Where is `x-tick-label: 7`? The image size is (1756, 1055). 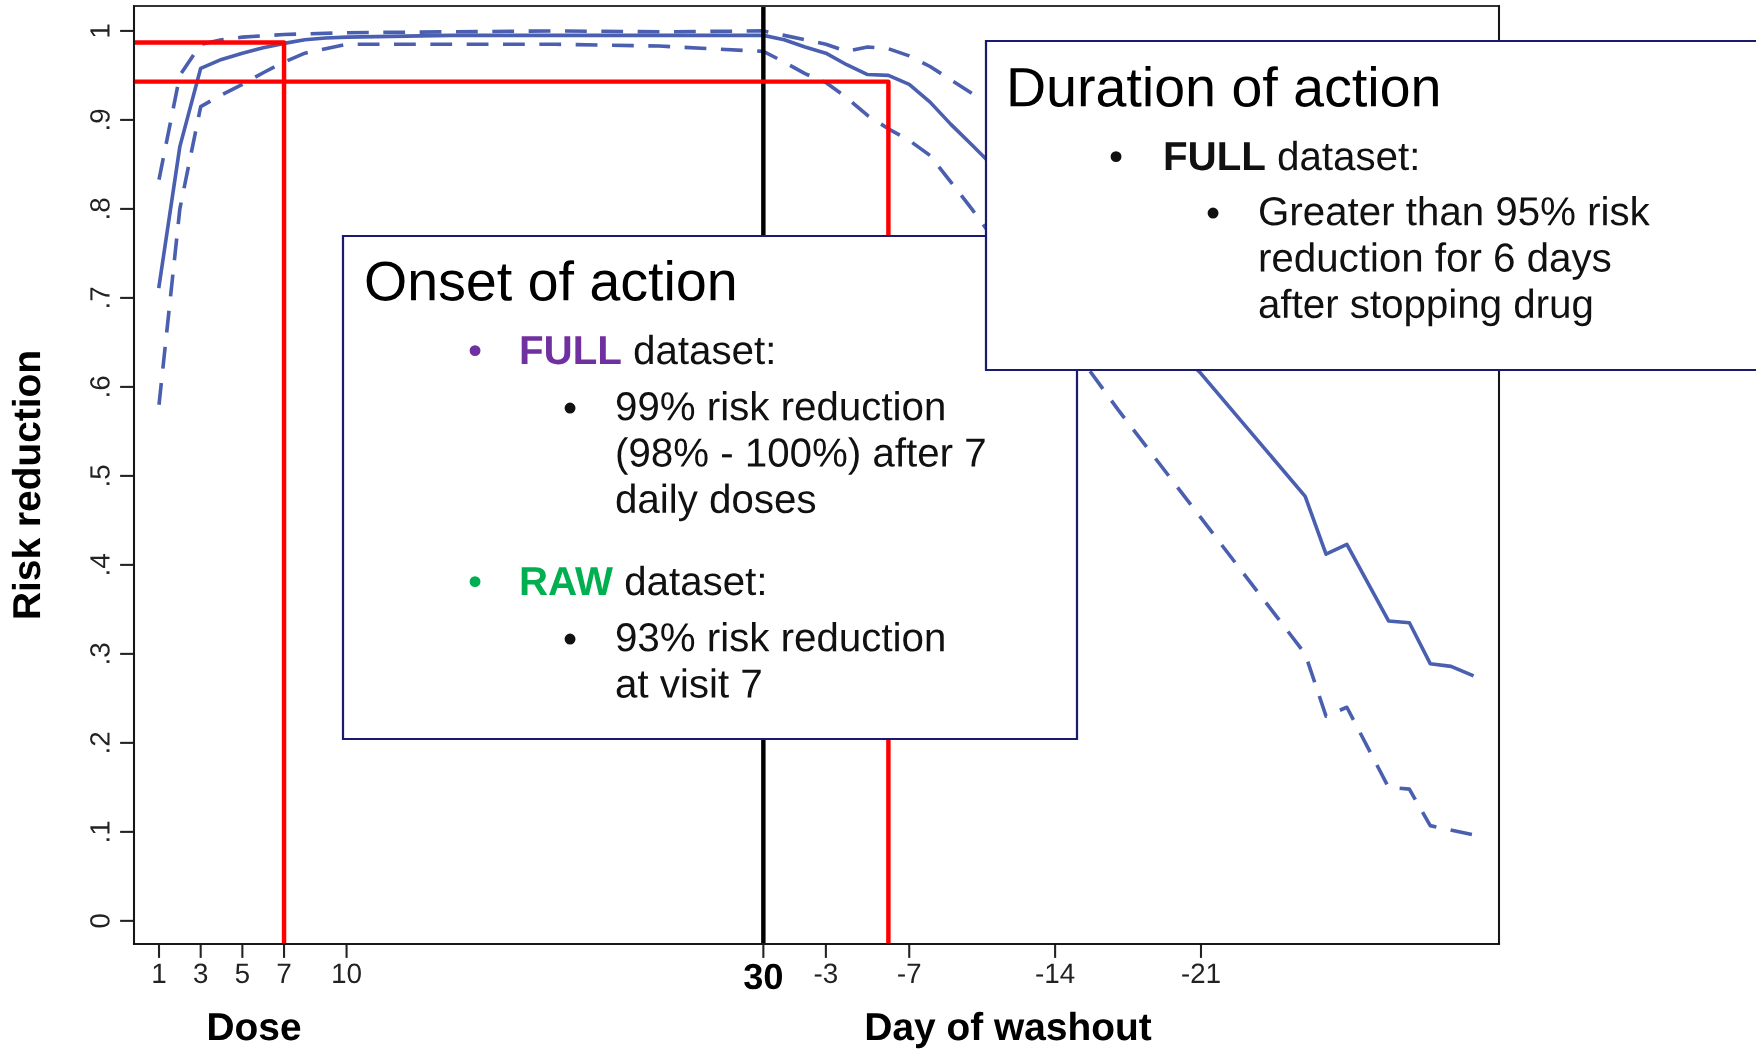 x-tick-label: 7 is located at coordinates (284, 973).